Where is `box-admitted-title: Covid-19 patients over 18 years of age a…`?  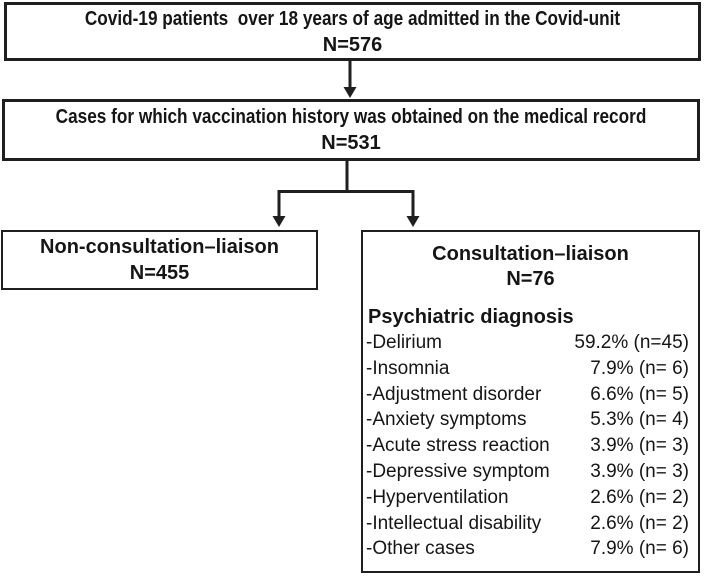
box-admitted-title: Covid-19 patients over 18 years of age a… is located at coordinates (352, 18).